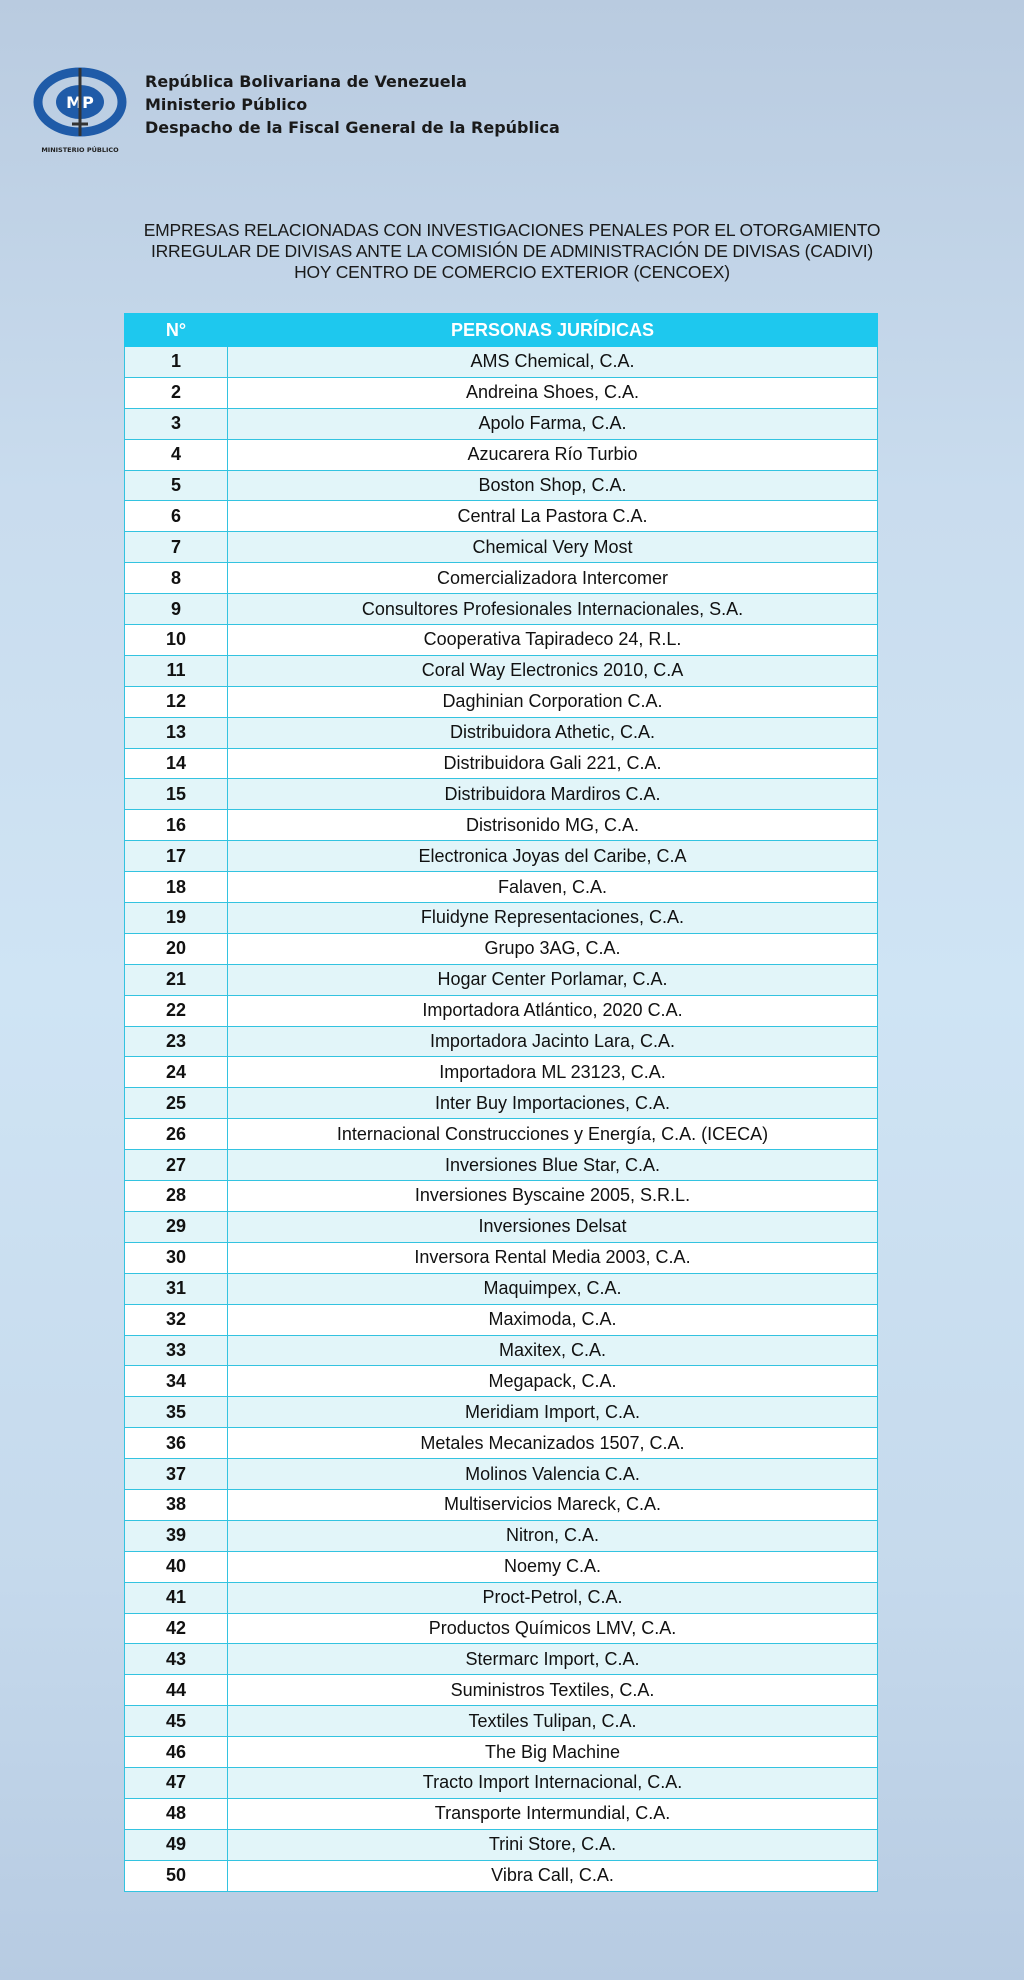 The width and height of the screenshot is (1024, 1980). I want to click on row-number: 1, so click(176, 362).